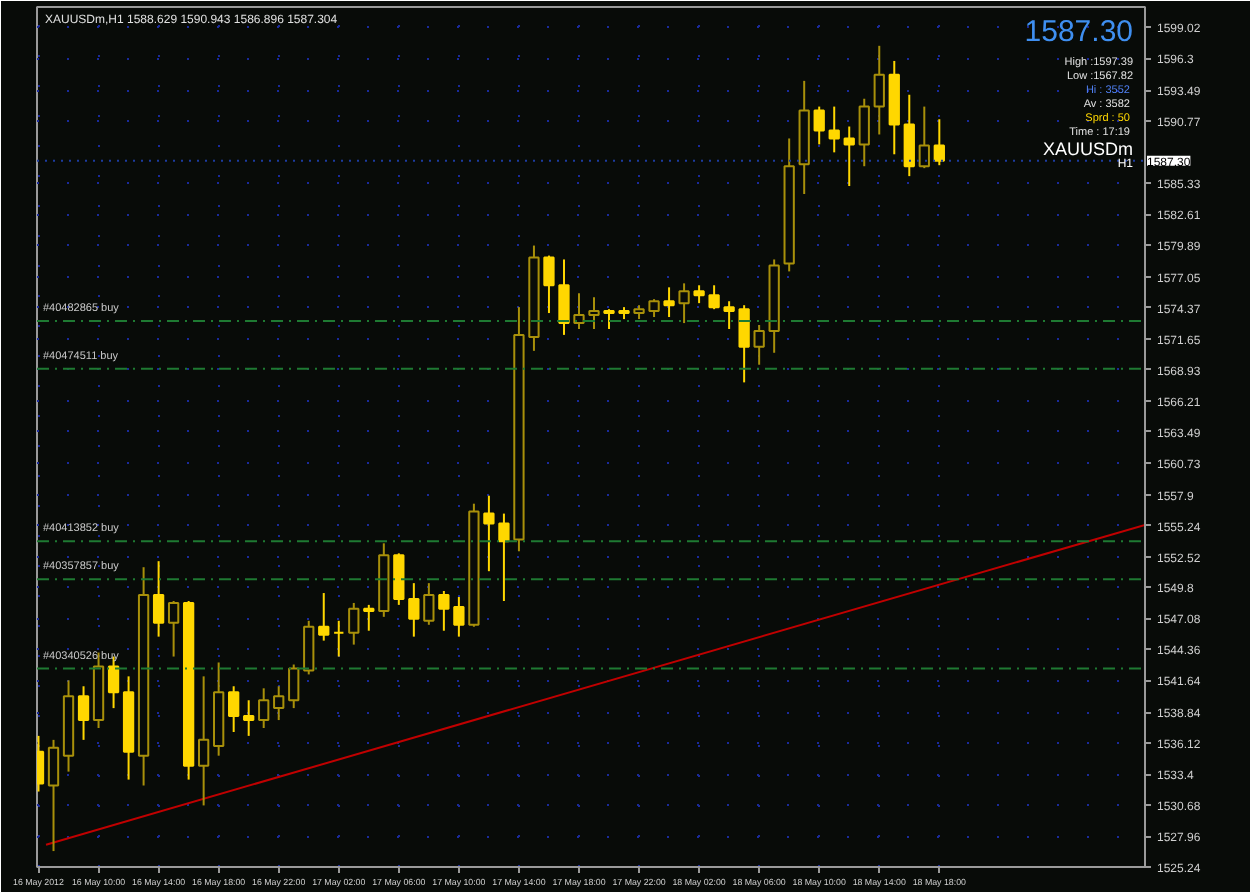 The height and width of the screenshot is (892, 1250). What do you see at coordinates (1088, 149) in the screenshot?
I see `annotation: XAUUSDm` at bounding box center [1088, 149].